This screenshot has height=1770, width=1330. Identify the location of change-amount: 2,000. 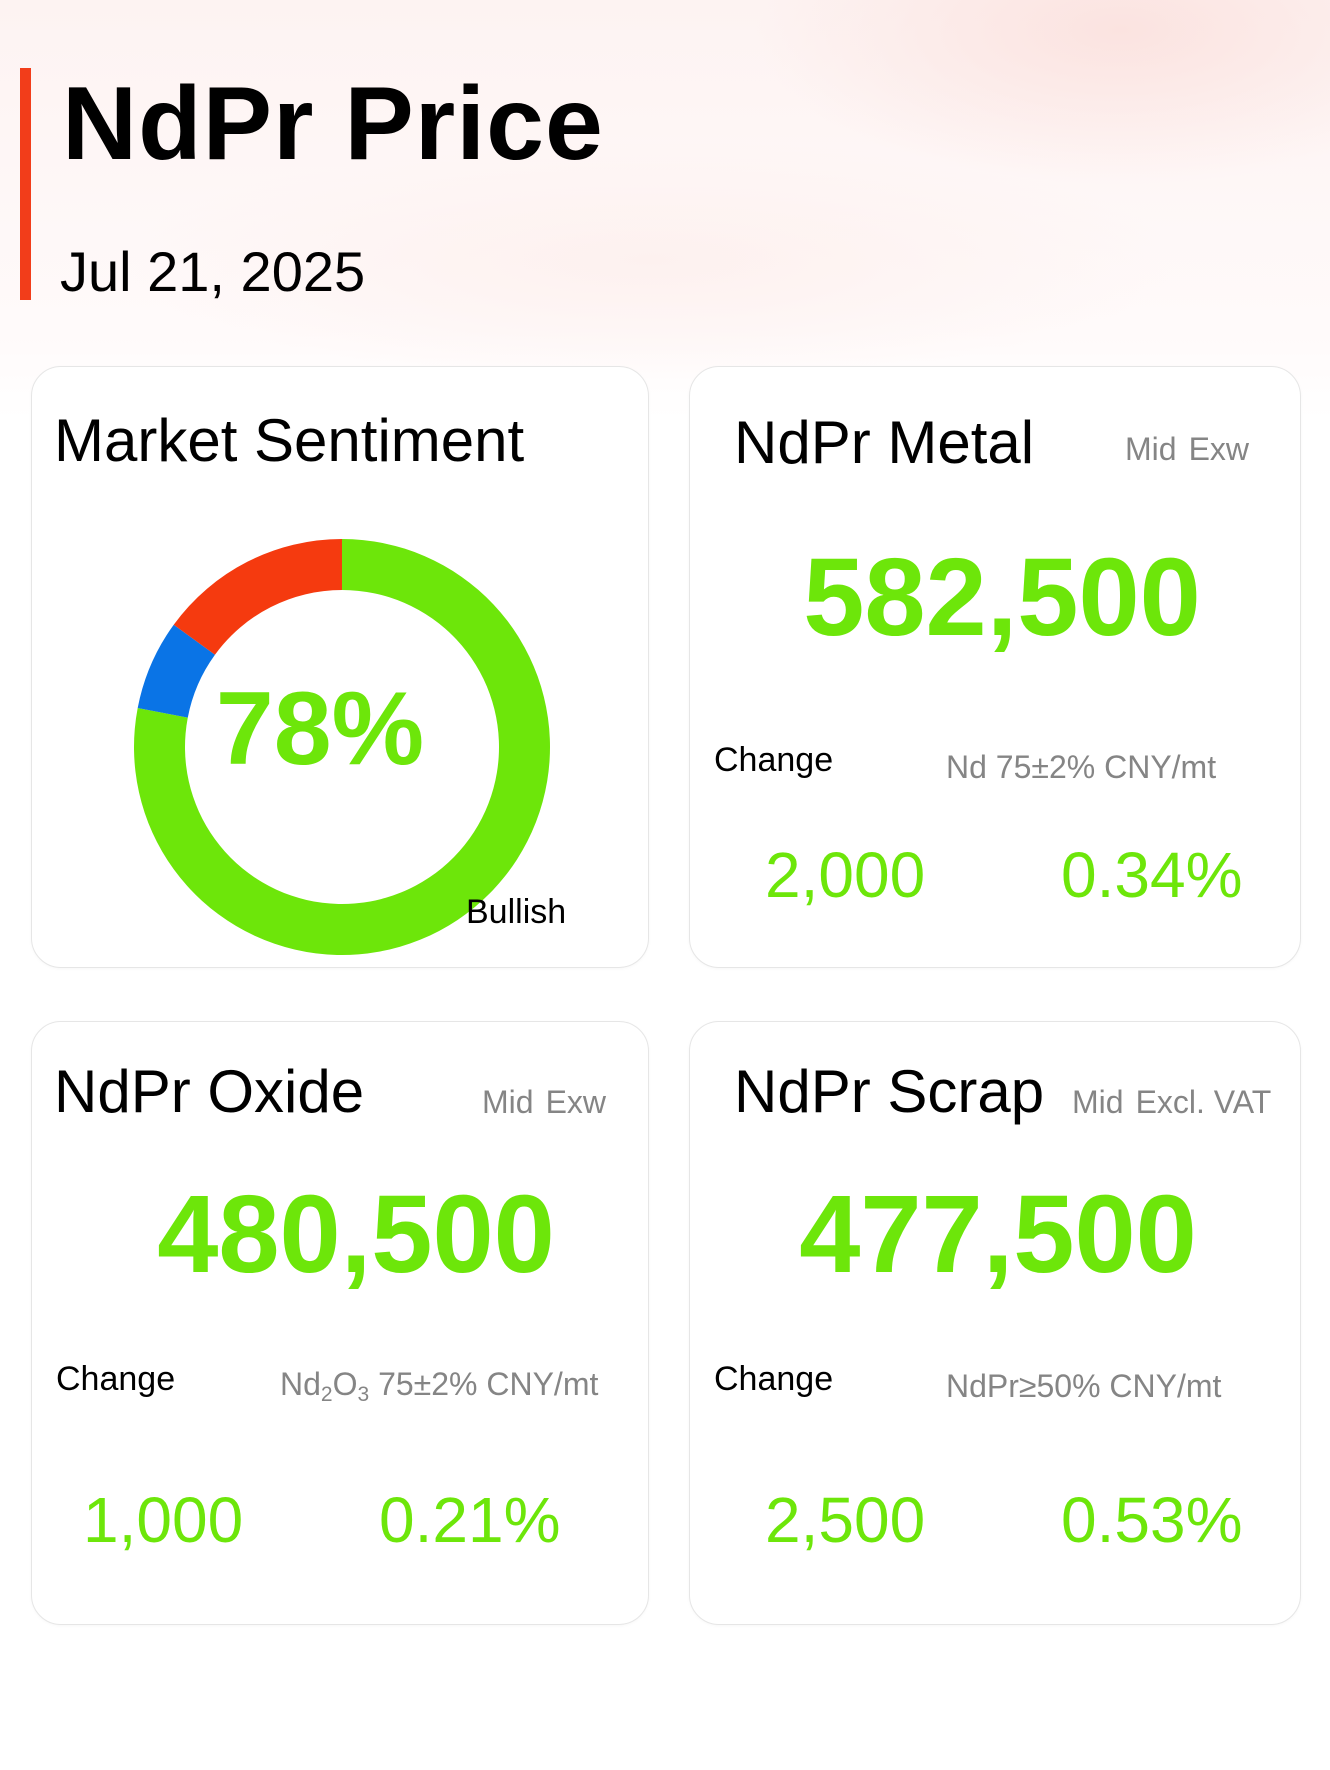
(845, 875).